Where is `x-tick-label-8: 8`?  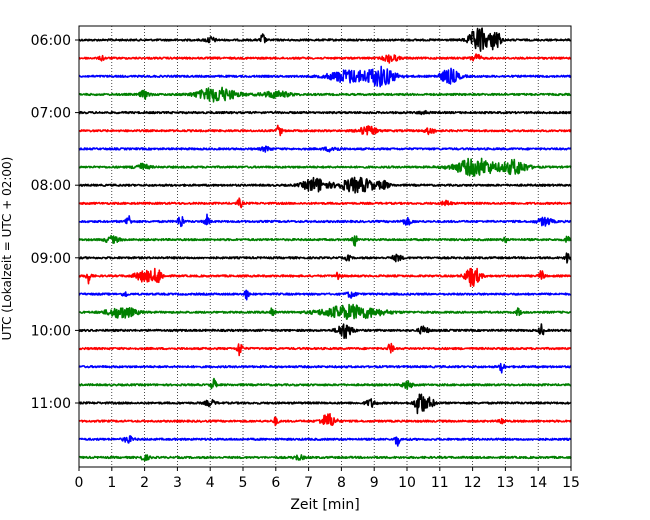
x-tick-label-8: 8 is located at coordinates (341, 483).